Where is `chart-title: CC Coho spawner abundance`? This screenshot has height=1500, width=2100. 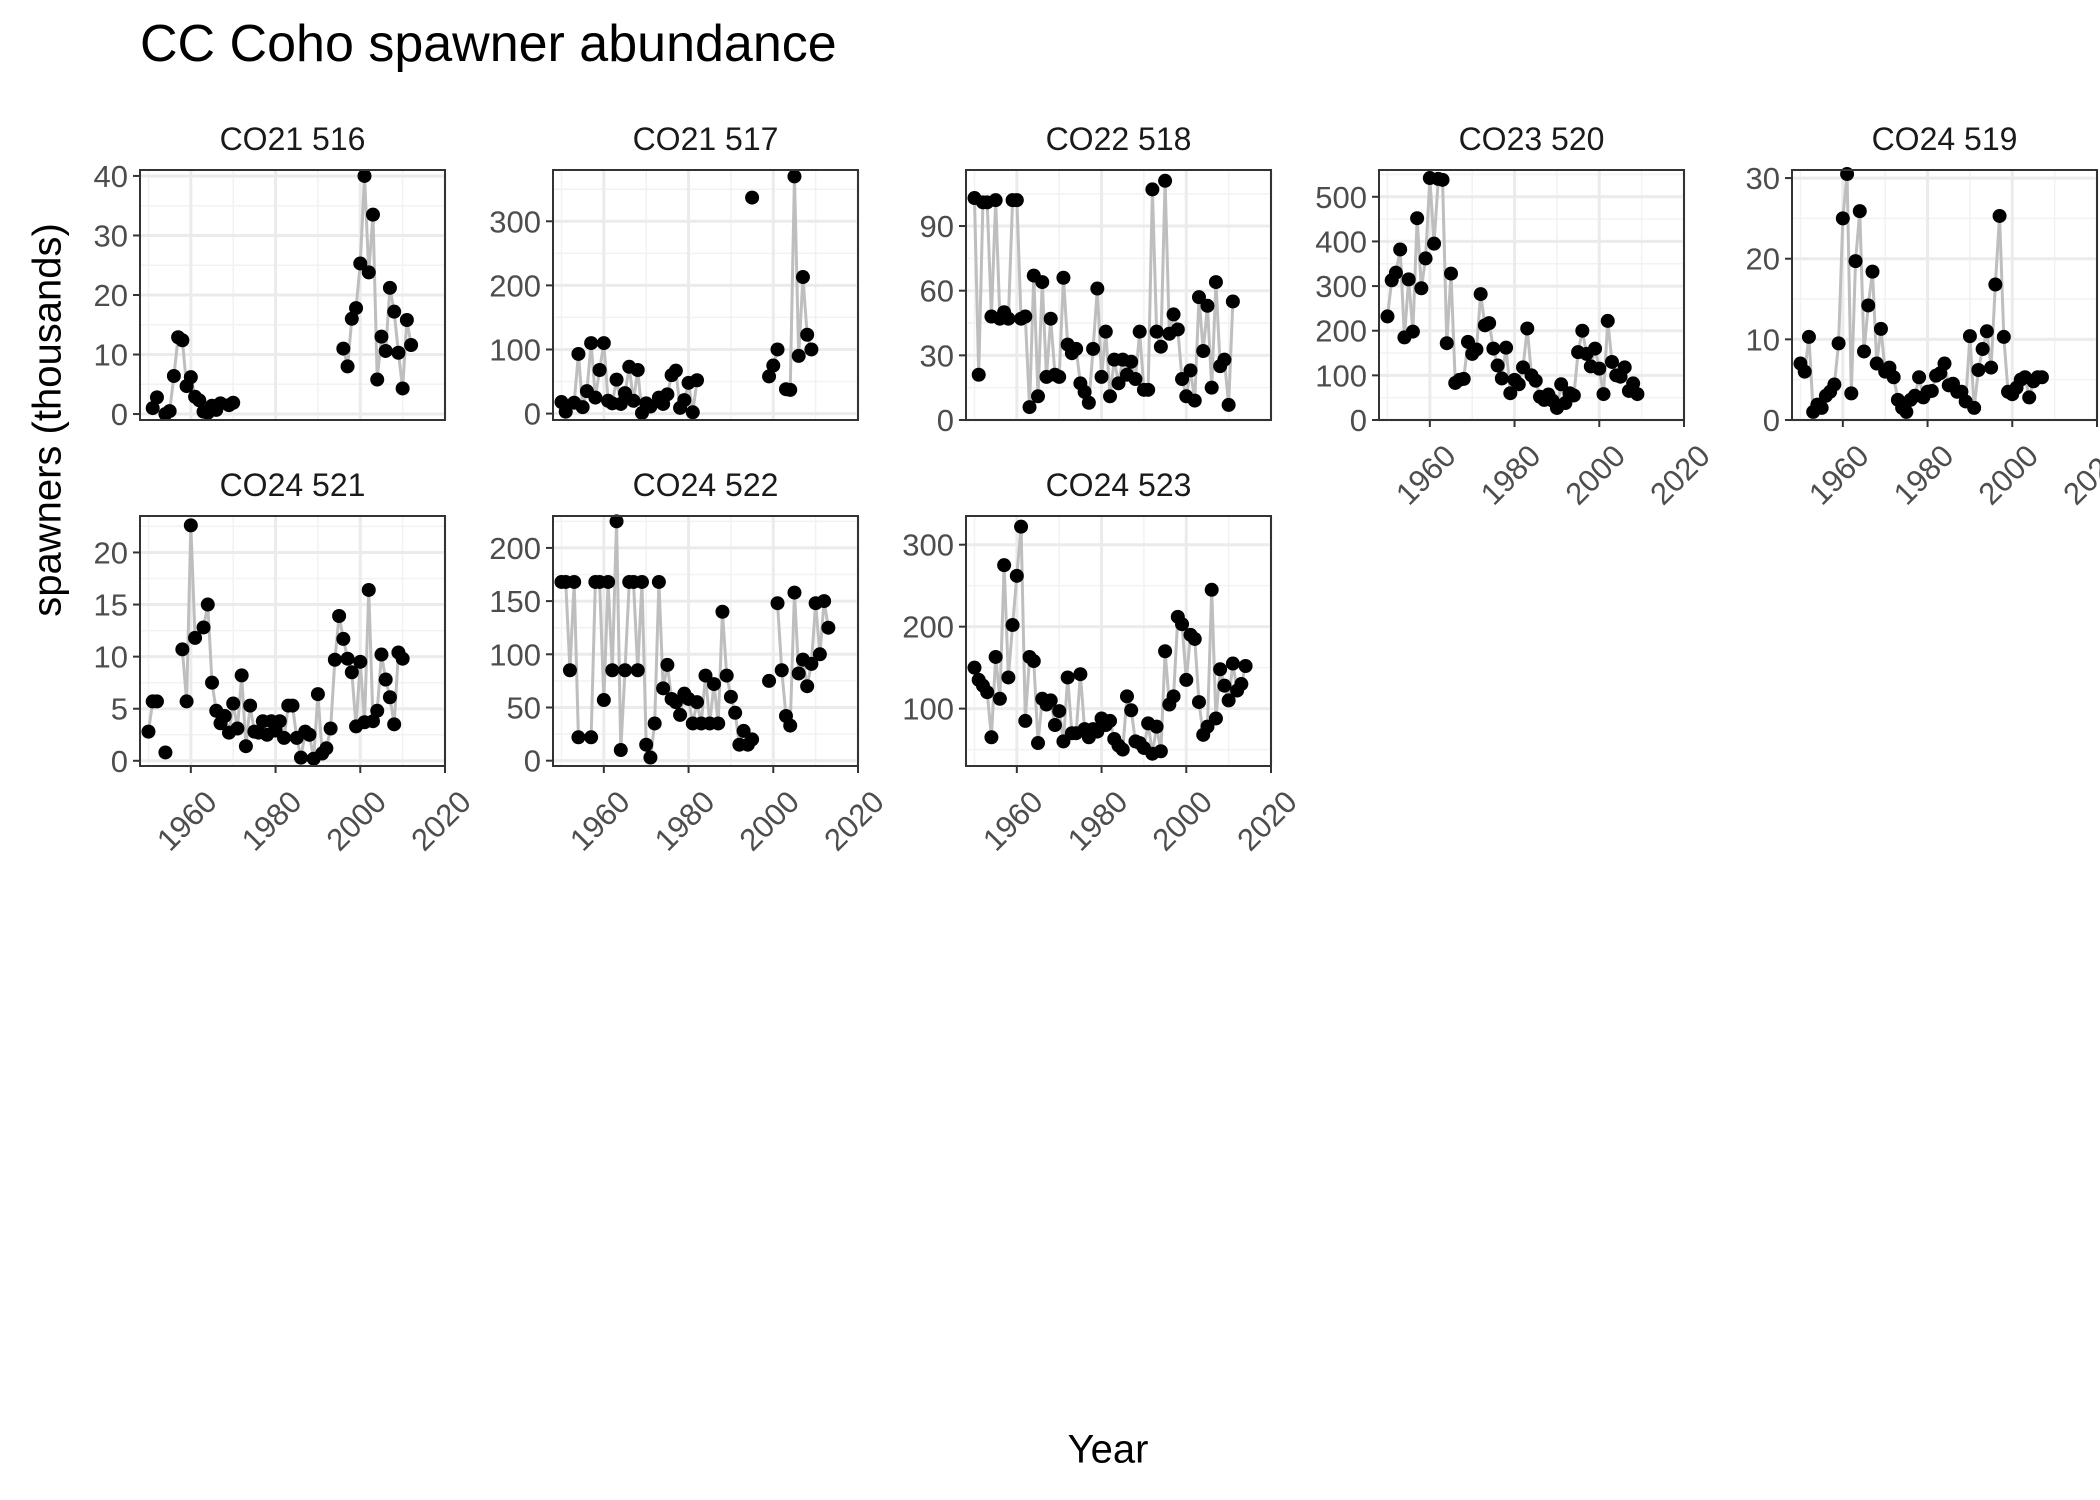 chart-title: CC Coho spawner abundance is located at coordinates (488, 44).